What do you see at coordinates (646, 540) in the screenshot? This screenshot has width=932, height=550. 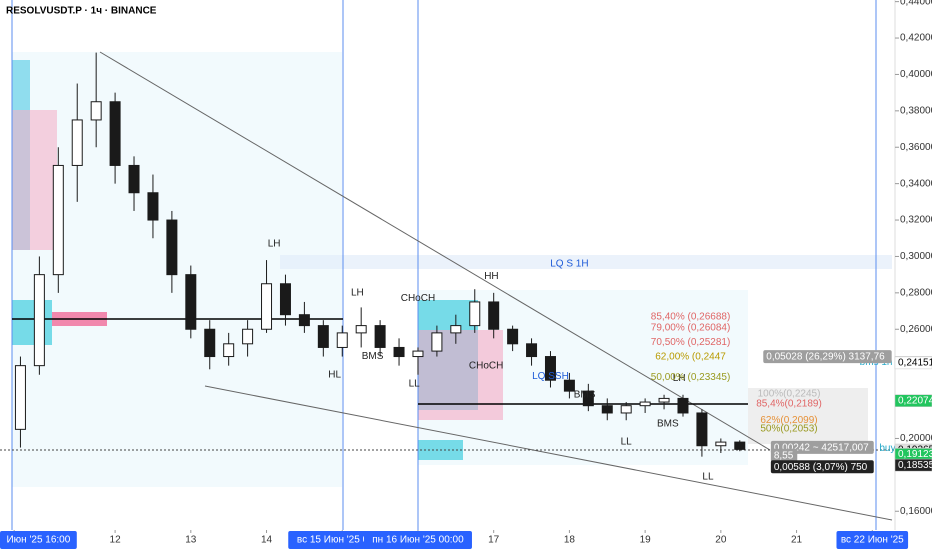 I see `x-tick-label: 19` at bounding box center [646, 540].